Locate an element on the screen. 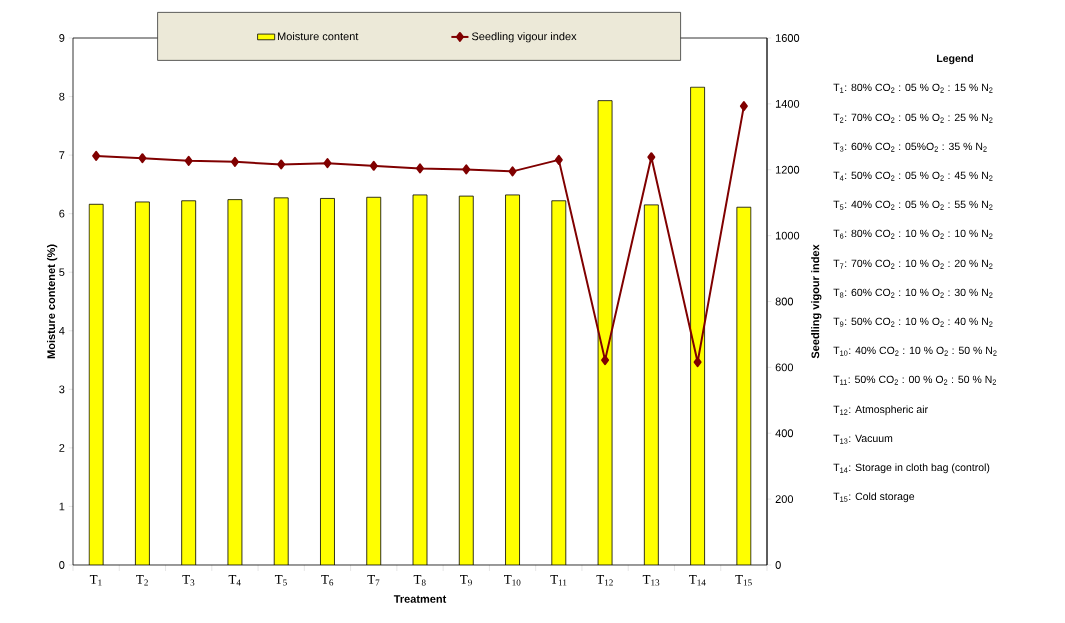  x-tick-label: T$_{12}$ is located at coordinates (604, 580).